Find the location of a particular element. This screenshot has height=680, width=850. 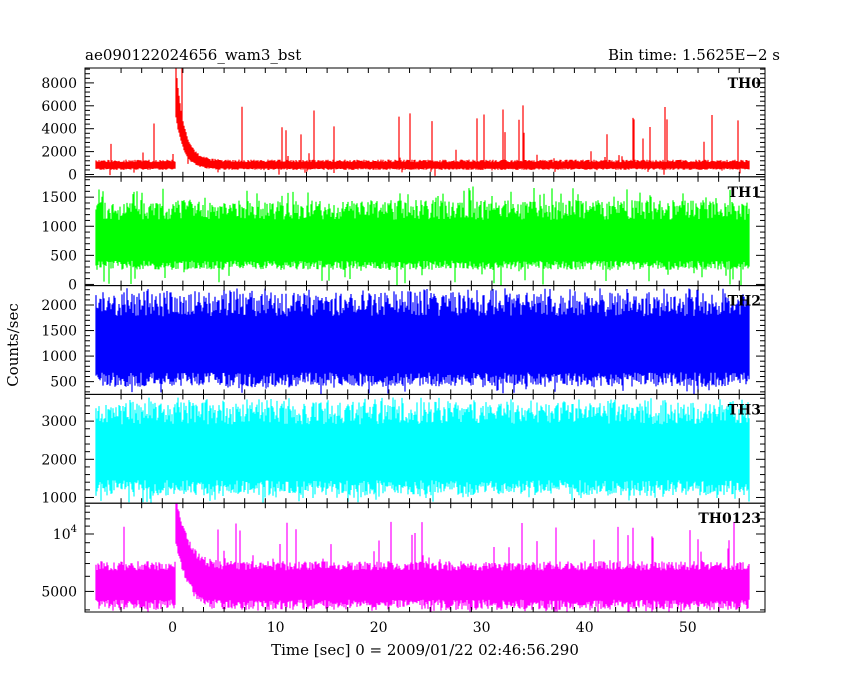

panel-th0123: 5000 104 TH0123 is located at coordinates (403, 557).